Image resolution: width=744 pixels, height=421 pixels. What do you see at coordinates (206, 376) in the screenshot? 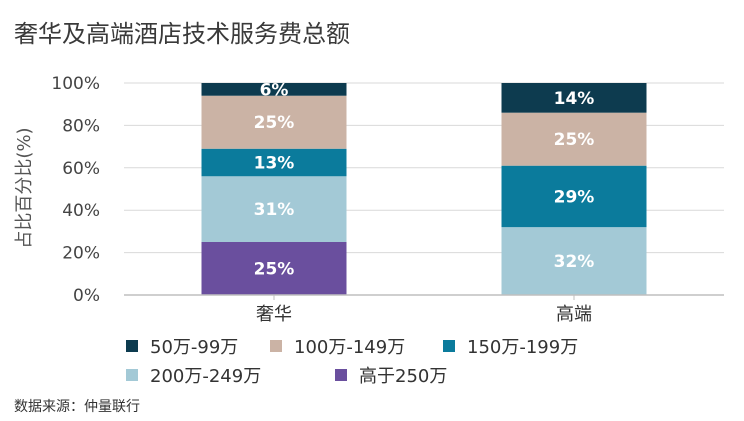
I see `legend-label: 200万-249万` at bounding box center [206, 376].